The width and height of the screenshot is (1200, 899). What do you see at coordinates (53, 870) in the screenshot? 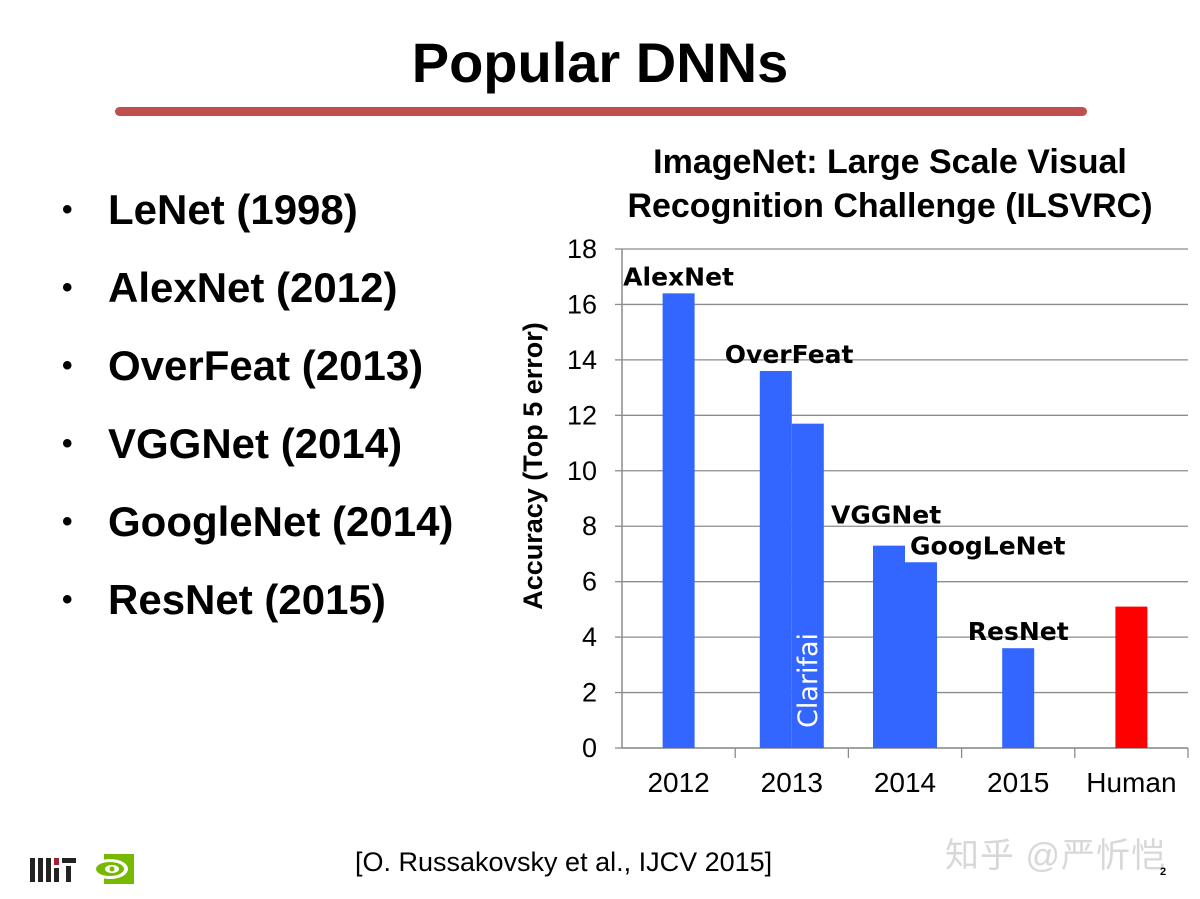
I see `mit-logo` at bounding box center [53, 870].